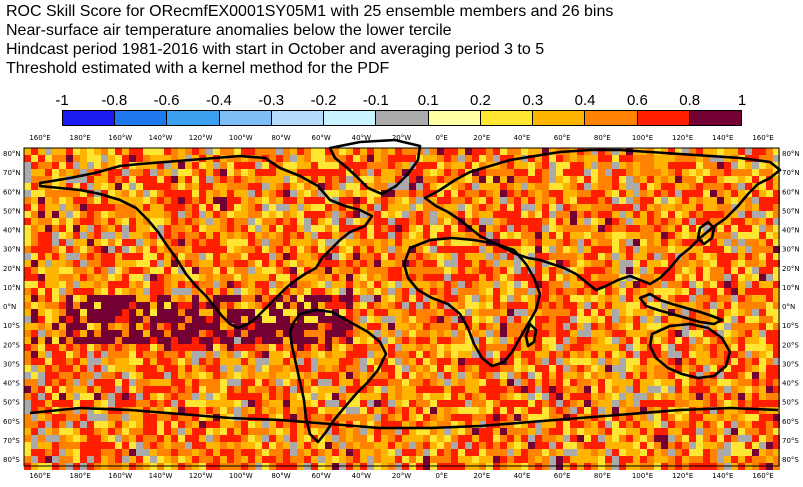  I want to click on legend-label: 1, so click(742, 100).